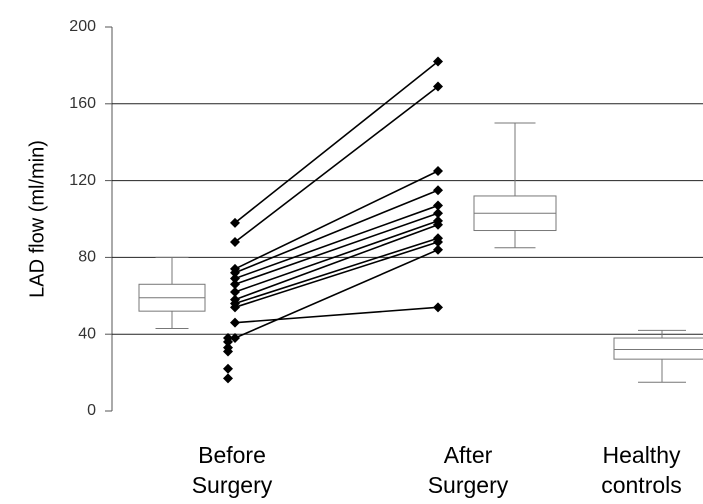  I want to click on y-tick-label: 40, so click(87, 333).